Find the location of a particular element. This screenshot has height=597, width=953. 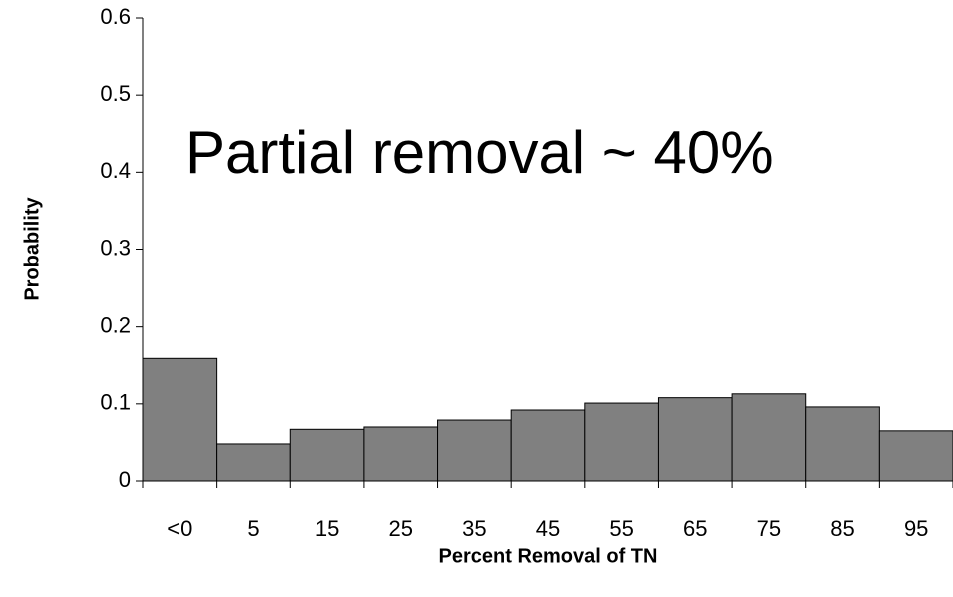

x-axis-title: Percent Removal of TN is located at coordinates (548, 556).